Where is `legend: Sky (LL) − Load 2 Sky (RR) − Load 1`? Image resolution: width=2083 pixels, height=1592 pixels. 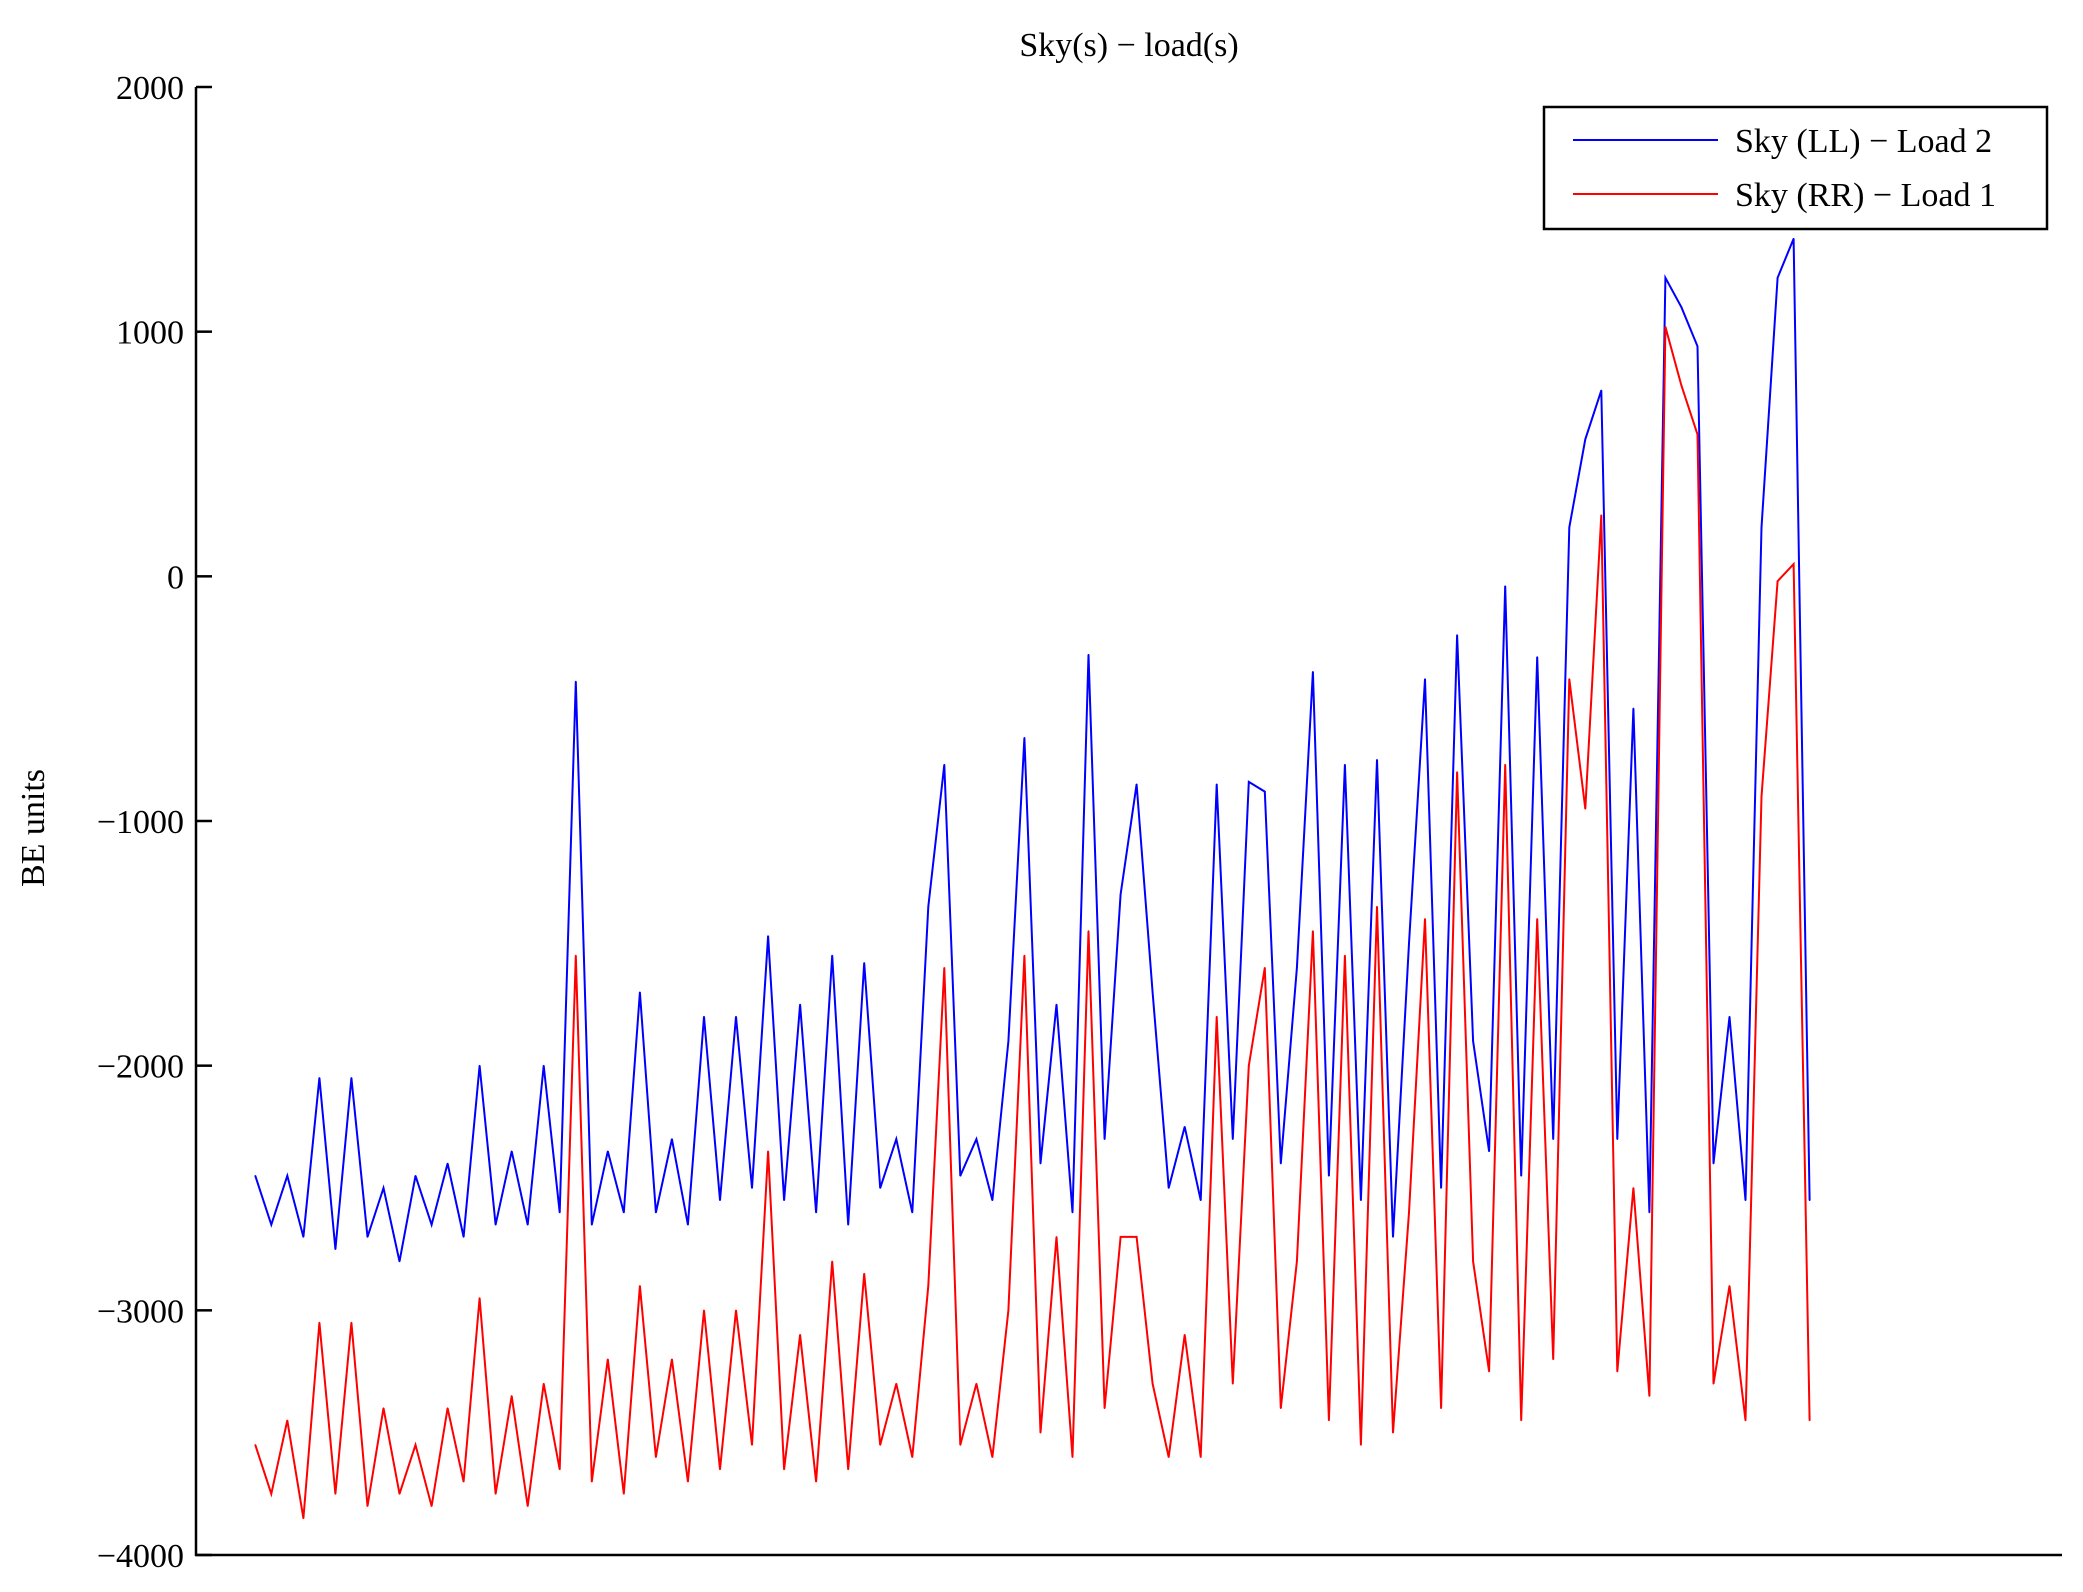 legend: Sky (LL) − Load 2 Sky (RR) − Load 1 is located at coordinates (1795, 168).